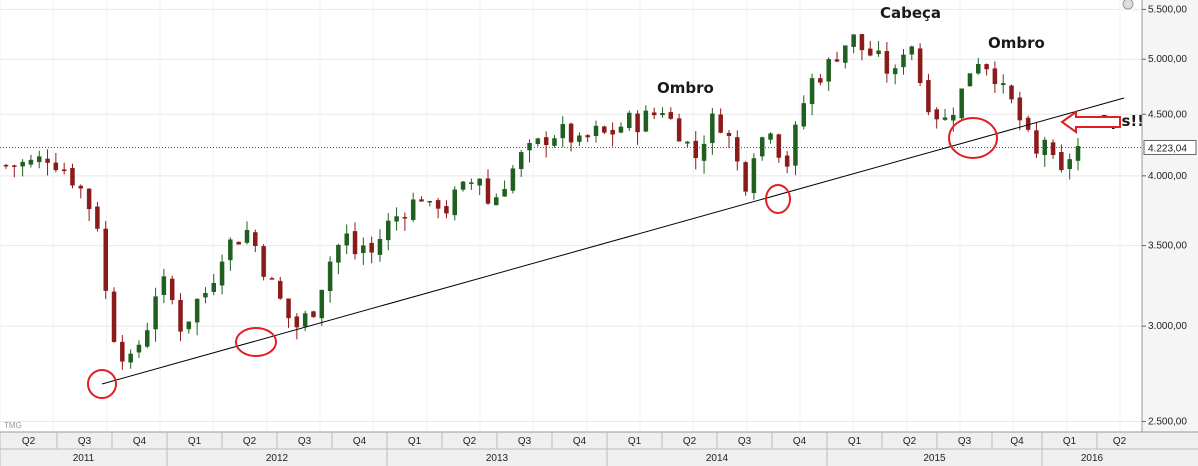 This screenshot has width=1198, height=466. I want to click on last-price-label: 4.223,04, so click(1167, 148).